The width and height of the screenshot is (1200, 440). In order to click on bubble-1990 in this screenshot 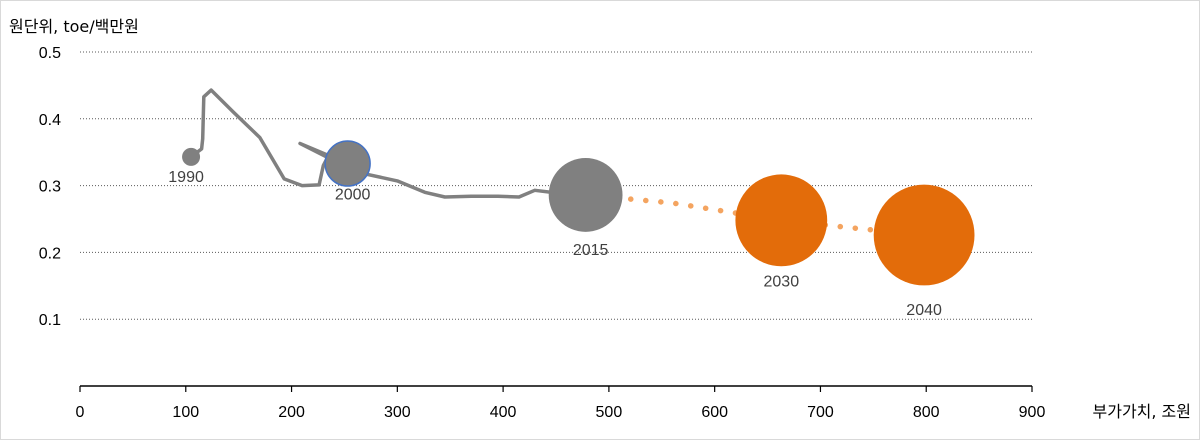, I will do `click(191, 156)`.